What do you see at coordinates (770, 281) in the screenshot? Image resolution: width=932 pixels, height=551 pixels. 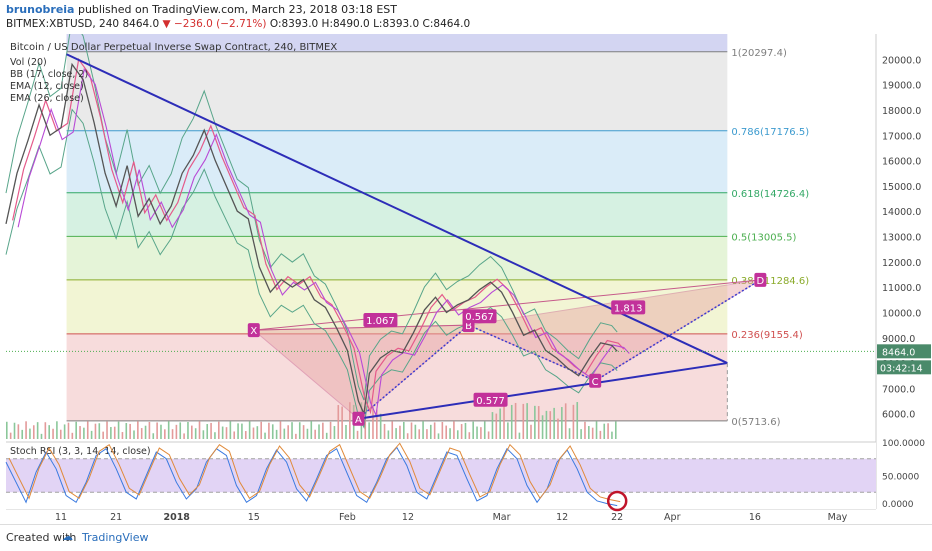 I see `fib-label-0.382: 0.382(11284.6)` at bounding box center [770, 281].